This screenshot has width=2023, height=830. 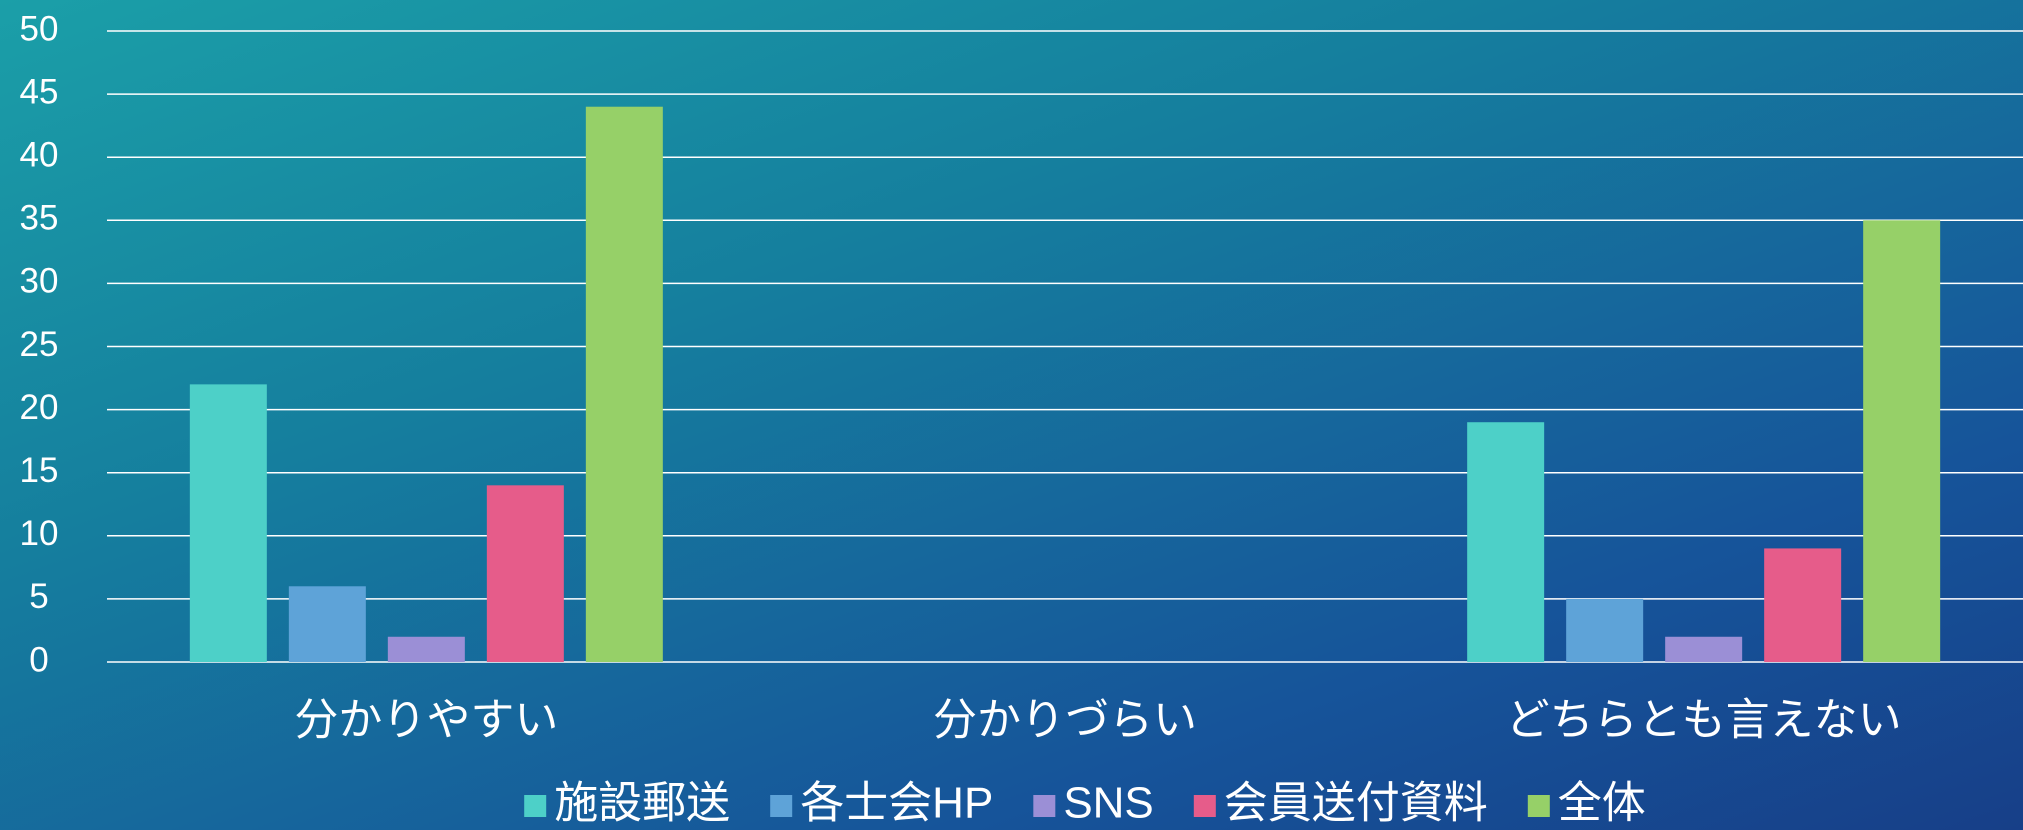 I want to click on y-tick-label: 10, so click(x=39, y=533).